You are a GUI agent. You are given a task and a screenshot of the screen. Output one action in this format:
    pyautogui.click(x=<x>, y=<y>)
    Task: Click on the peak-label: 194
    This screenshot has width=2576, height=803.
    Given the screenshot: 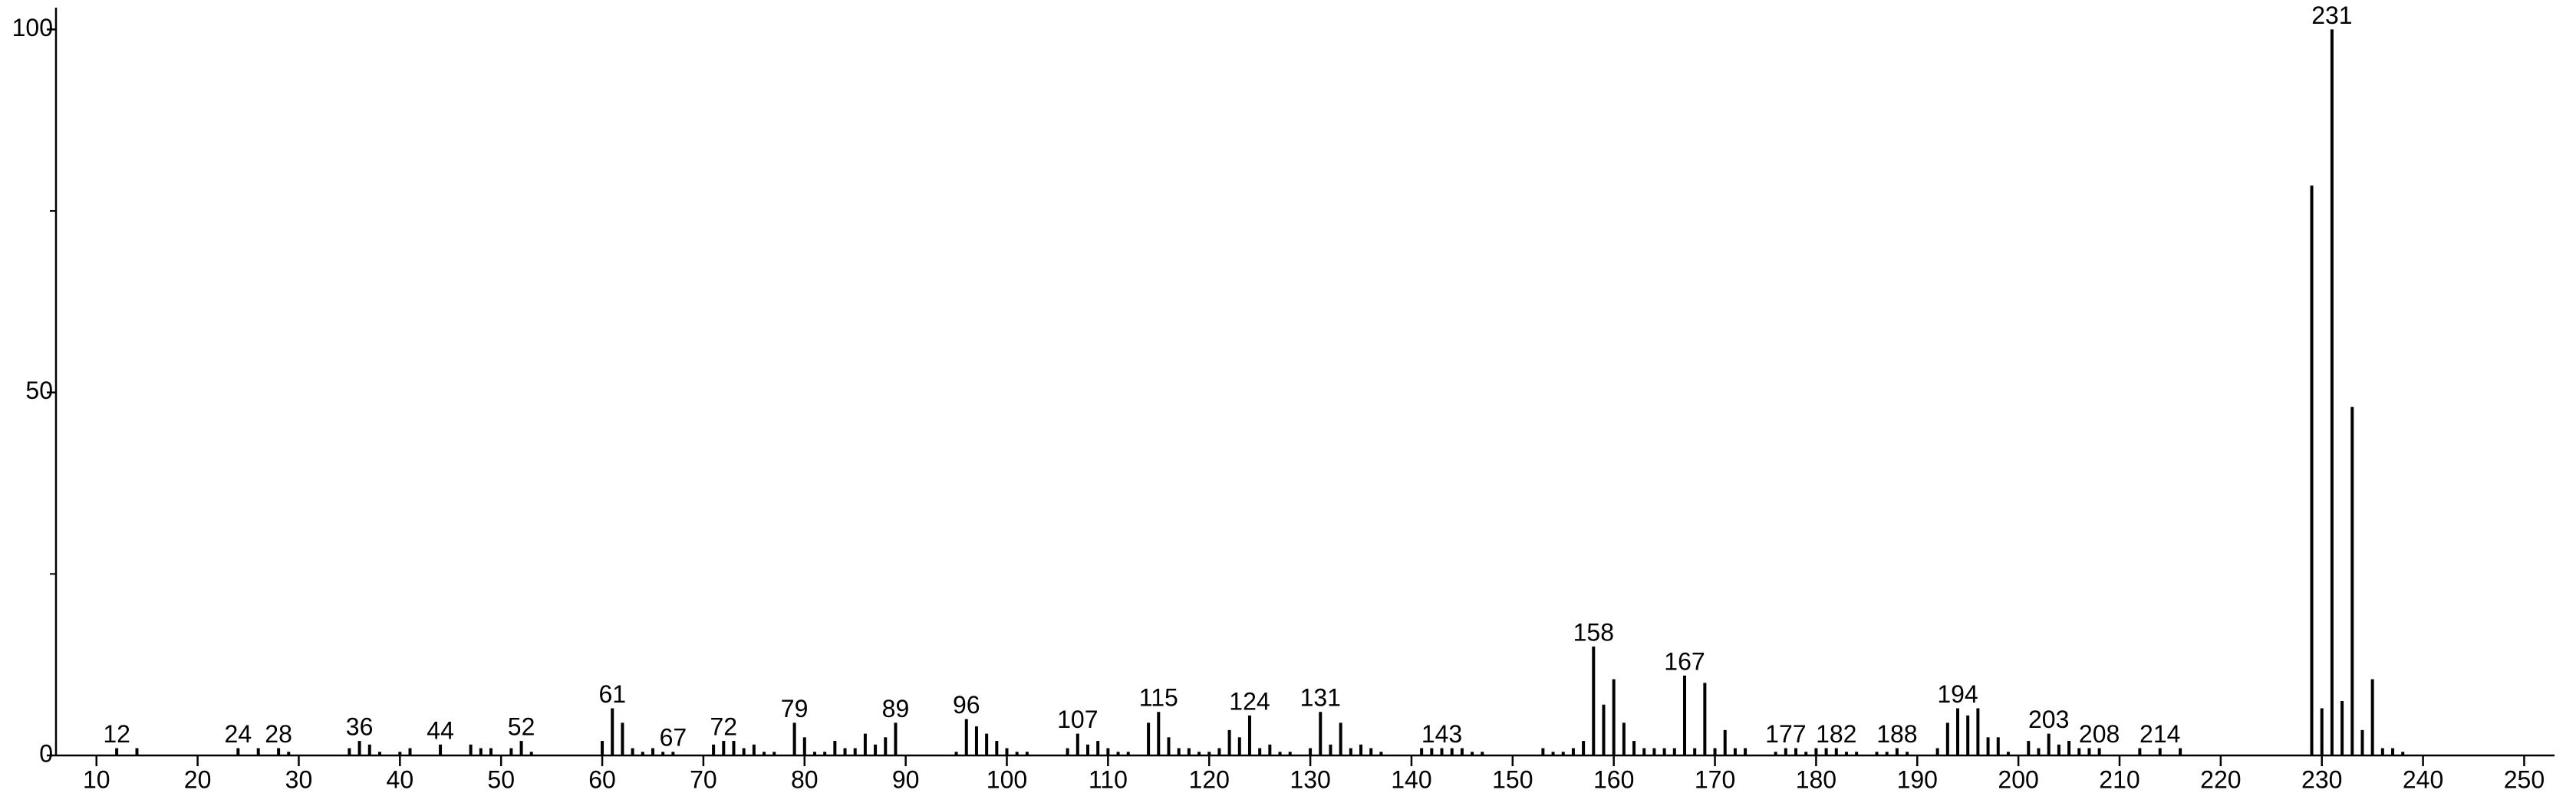 What is the action you would take?
    pyautogui.click(x=1957, y=694)
    